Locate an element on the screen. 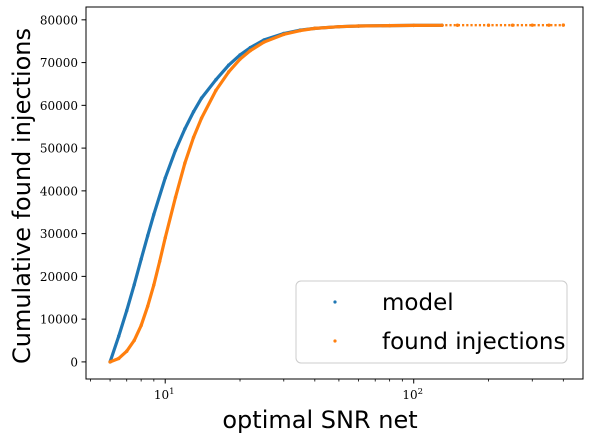 Image resolution: width=590 pixels, height=445 pixels. y-tick-label: 70000 is located at coordinates (59, 63).